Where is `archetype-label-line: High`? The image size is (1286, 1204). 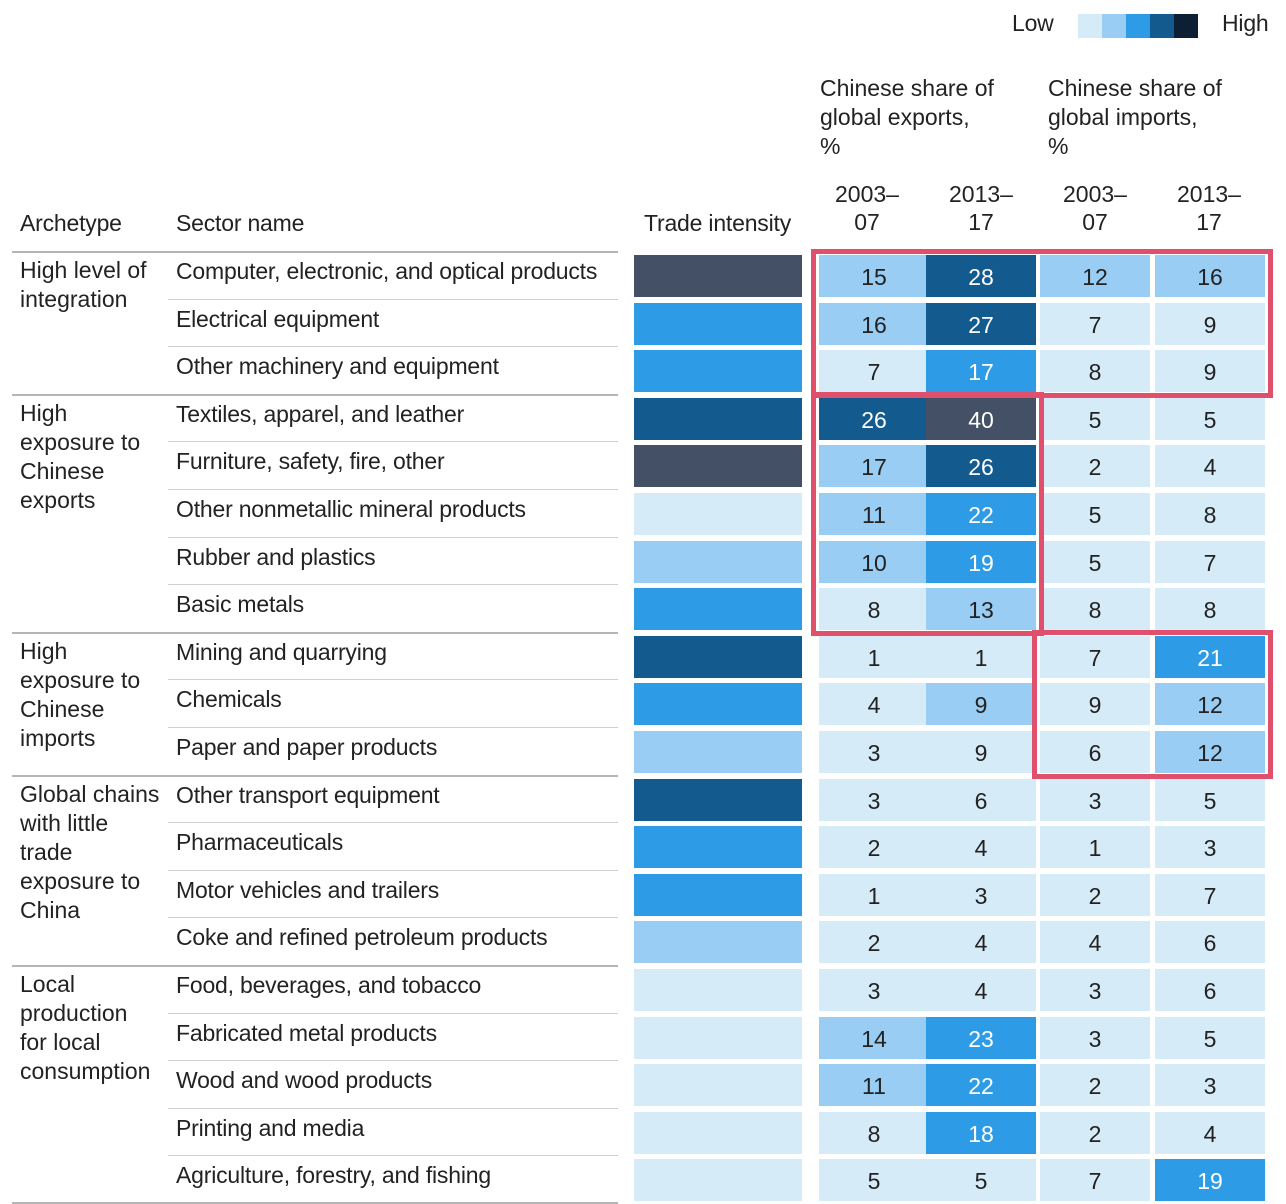 archetype-label-line: High is located at coordinates (44, 412).